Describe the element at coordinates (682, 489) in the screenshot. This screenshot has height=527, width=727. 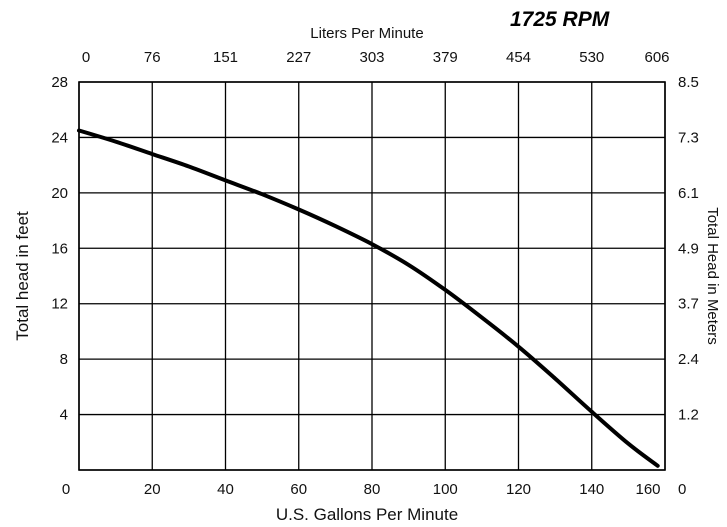
I see `y2-tick-label: 0` at that location.